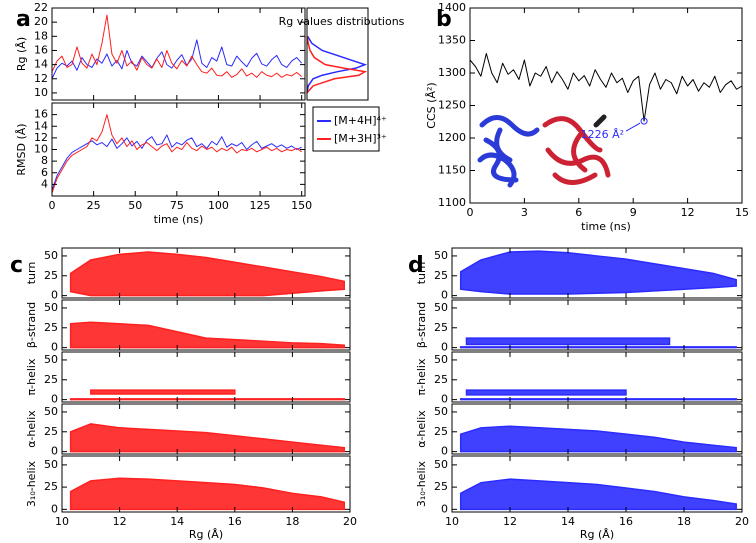 This screenshot has height=543, width=756. Describe the element at coordinates (23, 19) in the screenshot. I see `panel-label: a` at that location.